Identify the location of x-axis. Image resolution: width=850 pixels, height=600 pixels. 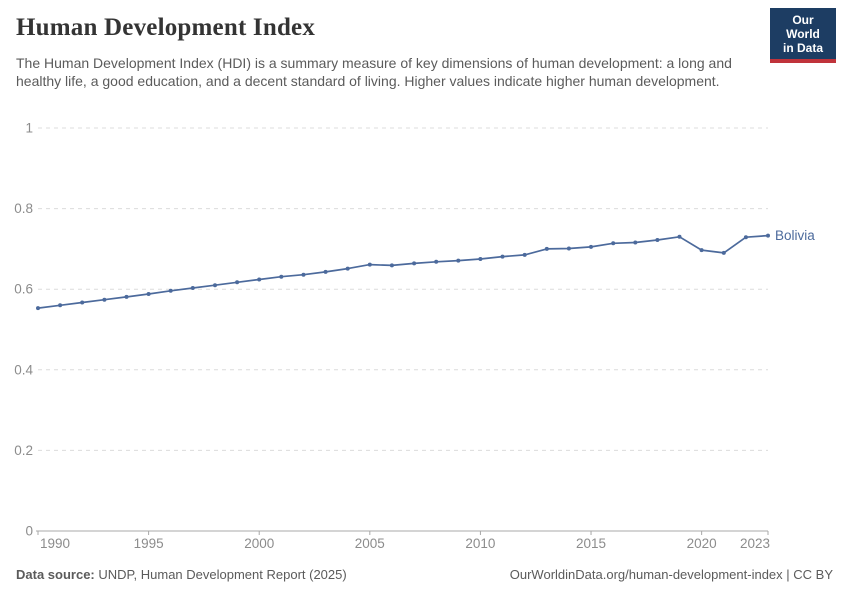
(403, 533).